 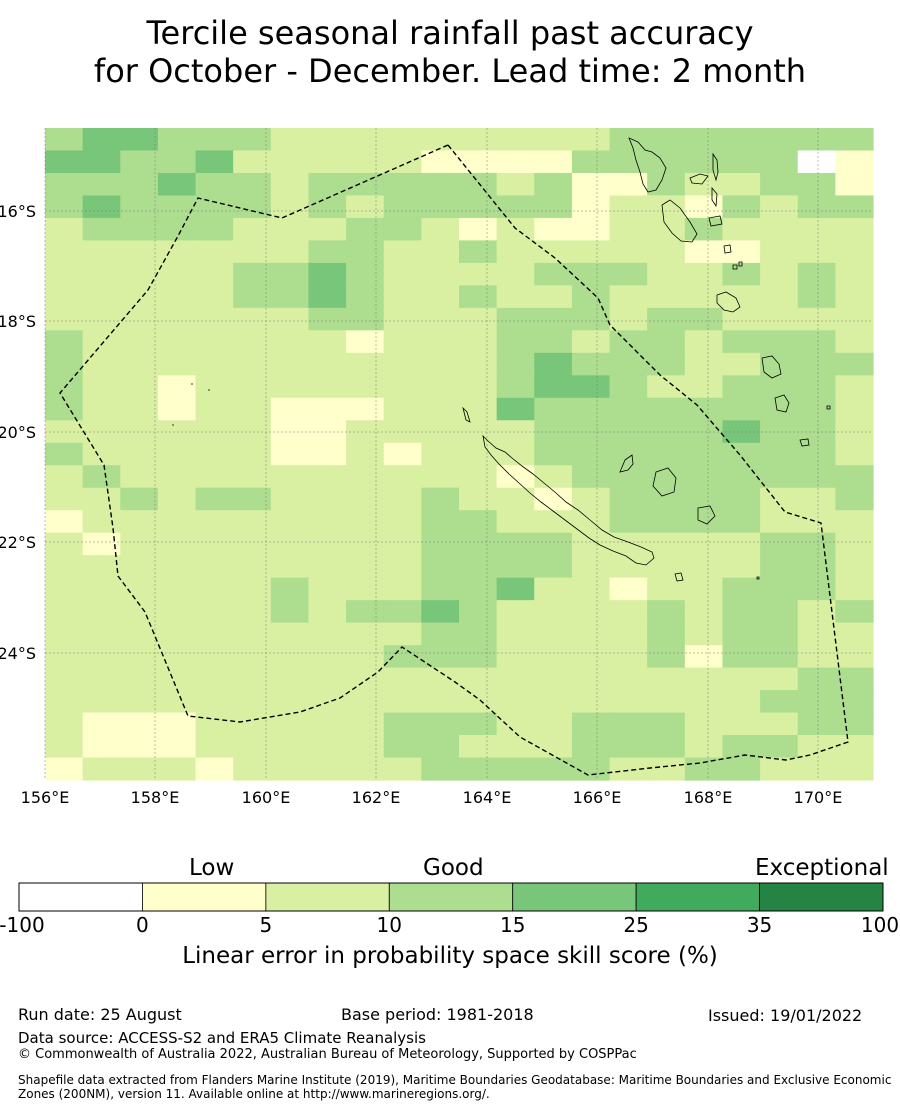 I want to click on colorbar-tick-label: 0, so click(x=142, y=925).